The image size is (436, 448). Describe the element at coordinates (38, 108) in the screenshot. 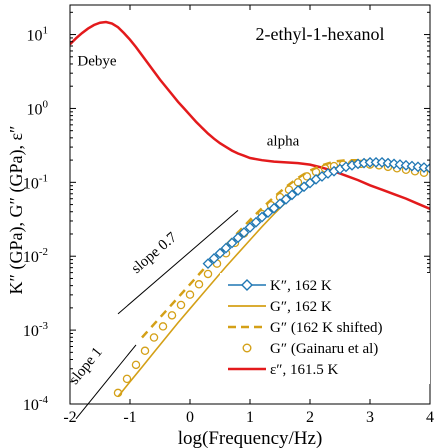

I see `y-tick-label: 10⁰` at that location.